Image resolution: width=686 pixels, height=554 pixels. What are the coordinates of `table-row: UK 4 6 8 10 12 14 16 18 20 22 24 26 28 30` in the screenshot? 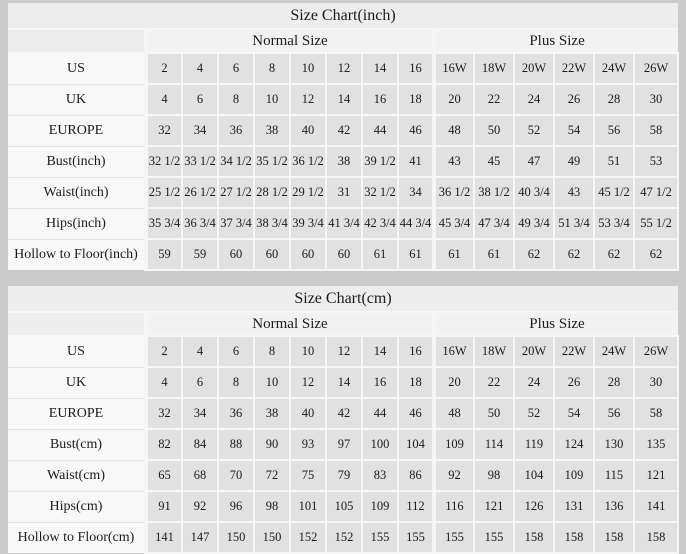 It's located at (344, 382).